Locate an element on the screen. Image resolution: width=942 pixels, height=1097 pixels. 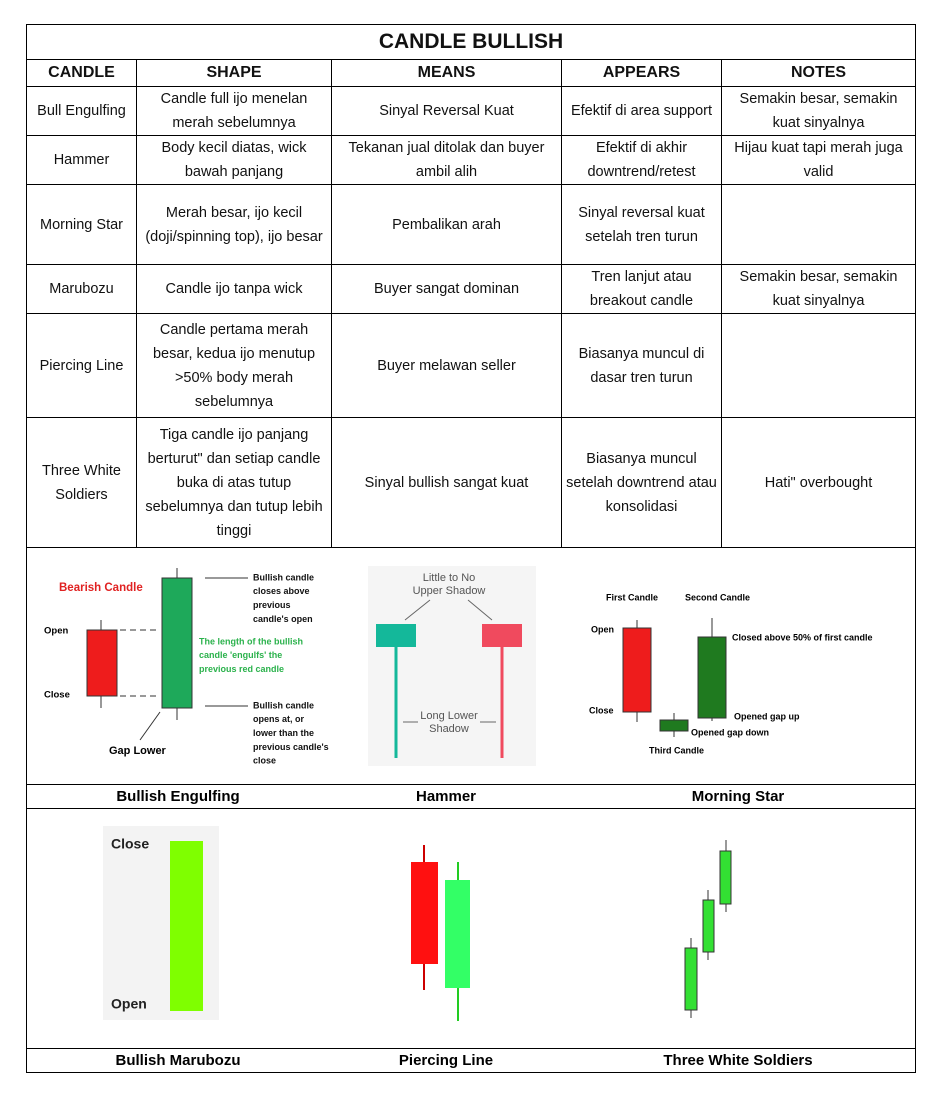
three-soldiers-figure is located at coordinates (708, 929).